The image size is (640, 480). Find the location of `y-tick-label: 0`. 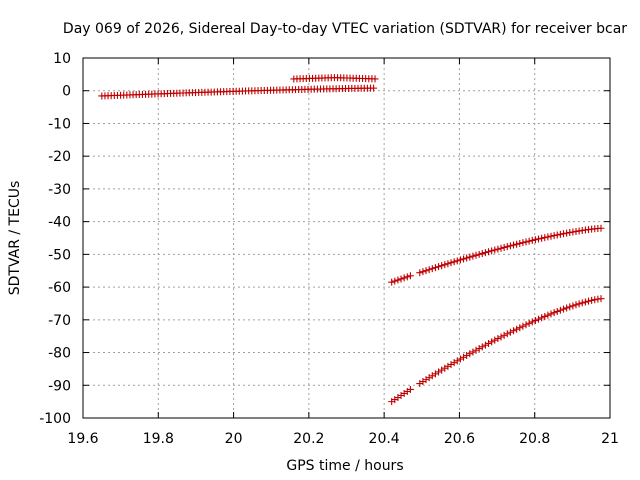

y-tick-label: 0 is located at coordinates (66, 92).